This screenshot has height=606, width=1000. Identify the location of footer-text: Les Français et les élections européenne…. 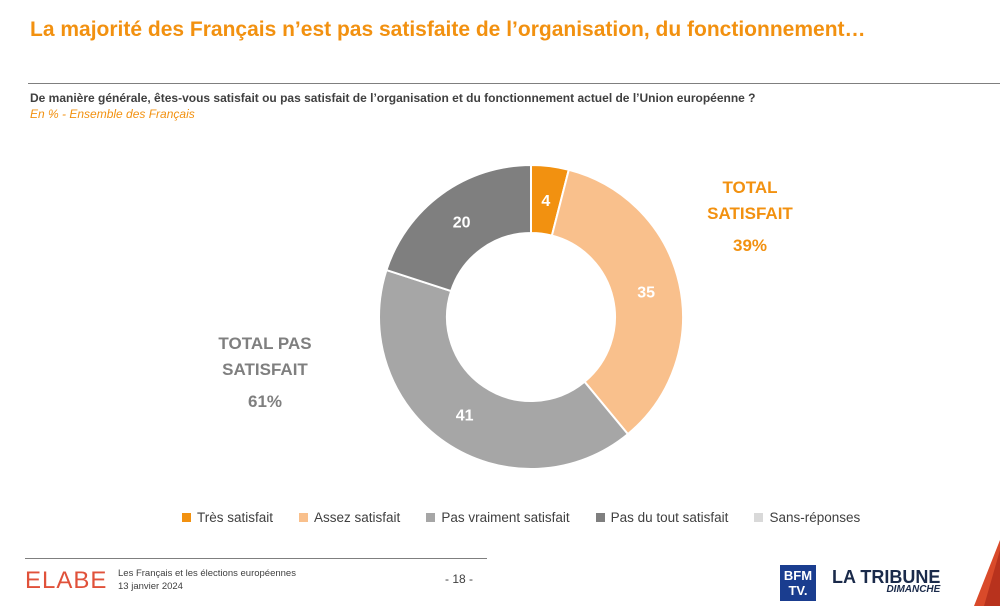
(207, 580).